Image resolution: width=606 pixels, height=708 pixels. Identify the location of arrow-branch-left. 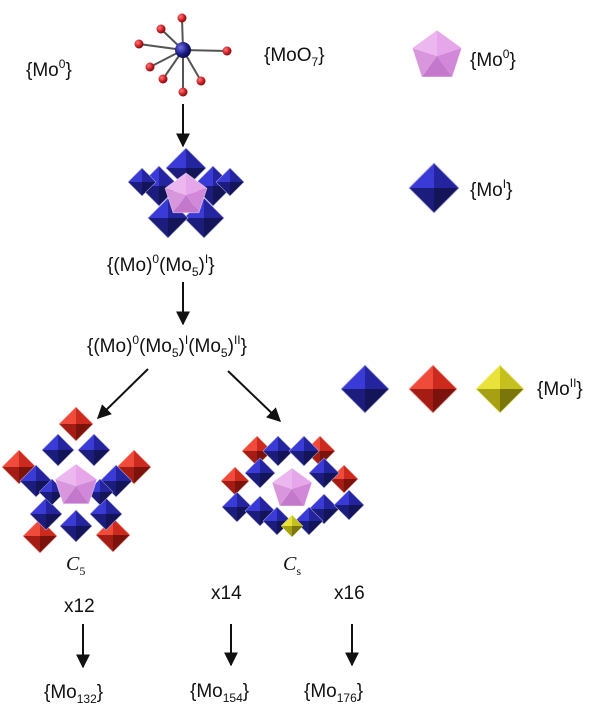
(123, 393).